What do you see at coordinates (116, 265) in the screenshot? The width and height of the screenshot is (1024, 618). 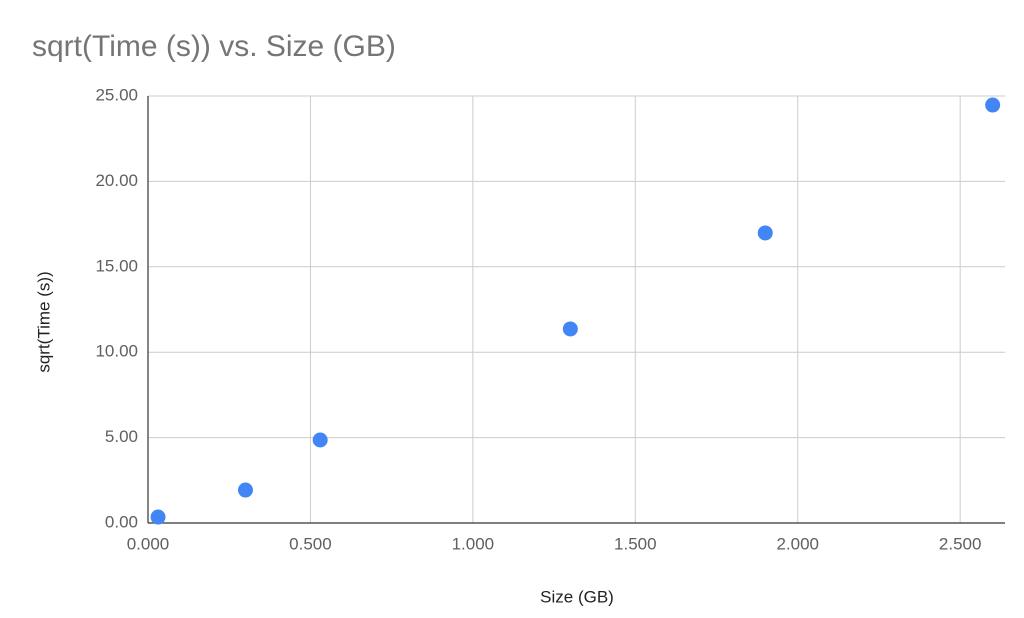 I see `y-tick-label: 15.00` at bounding box center [116, 265].